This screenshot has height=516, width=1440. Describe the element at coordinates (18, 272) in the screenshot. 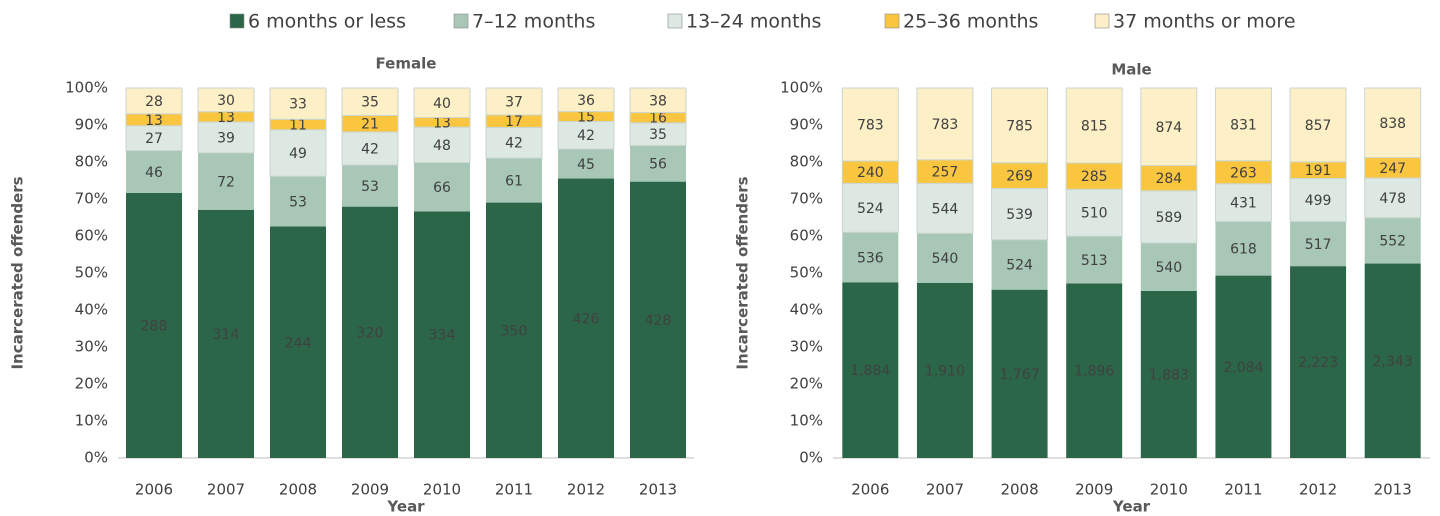

I see `y-axis-label: Incarcerated offenders` at that location.